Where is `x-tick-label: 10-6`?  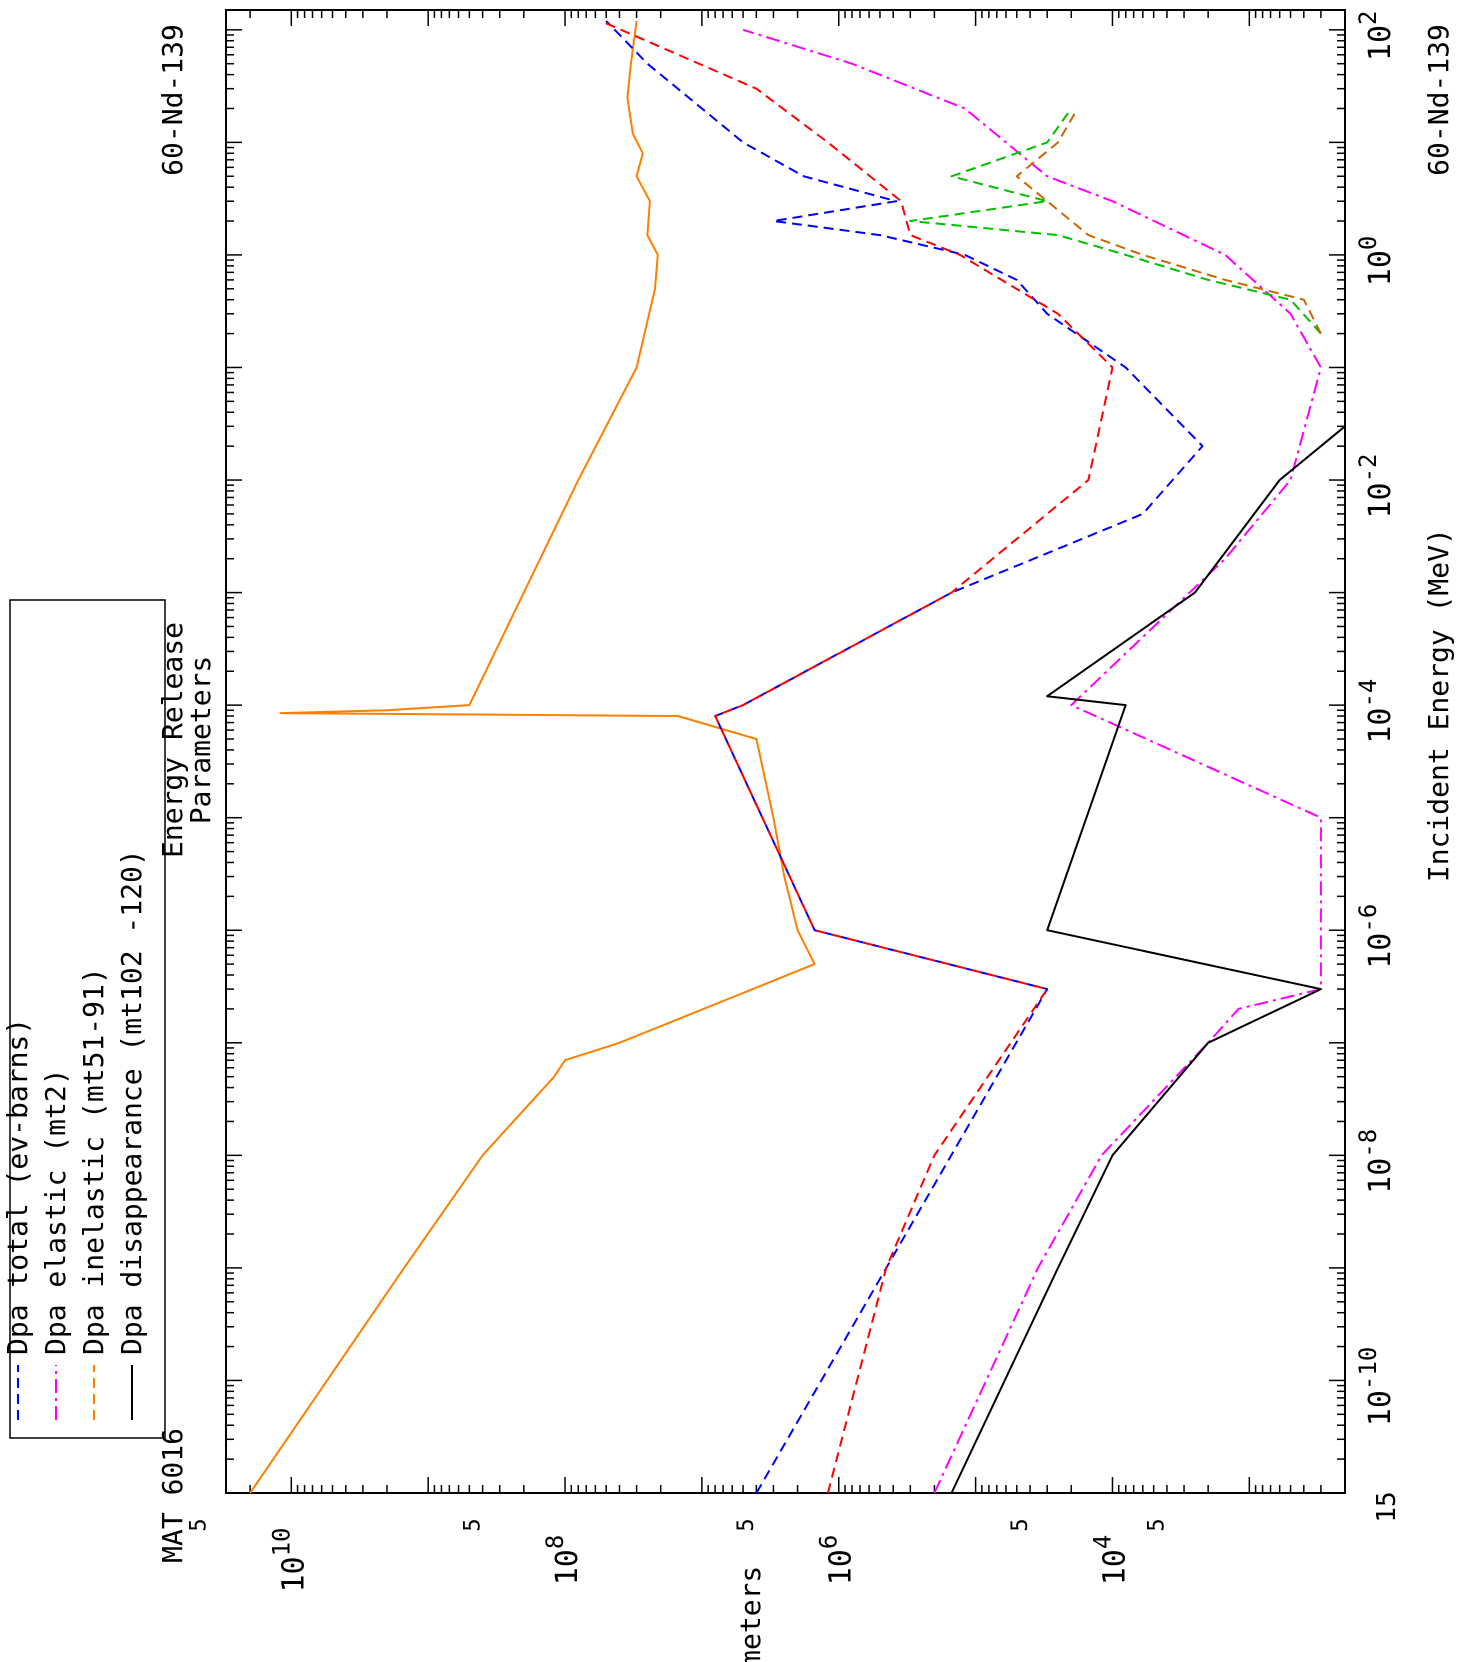 x-tick-label: 10-6 is located at coordinates (1376, 936).